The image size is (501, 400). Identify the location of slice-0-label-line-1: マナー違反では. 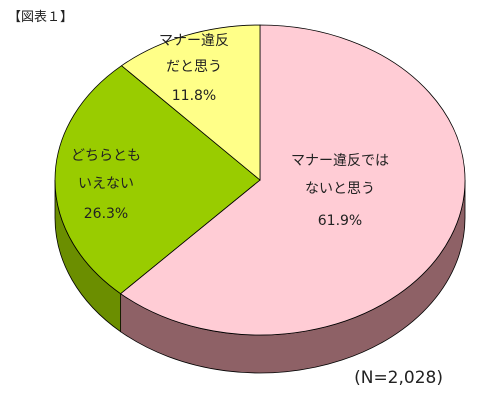
(340, 161).